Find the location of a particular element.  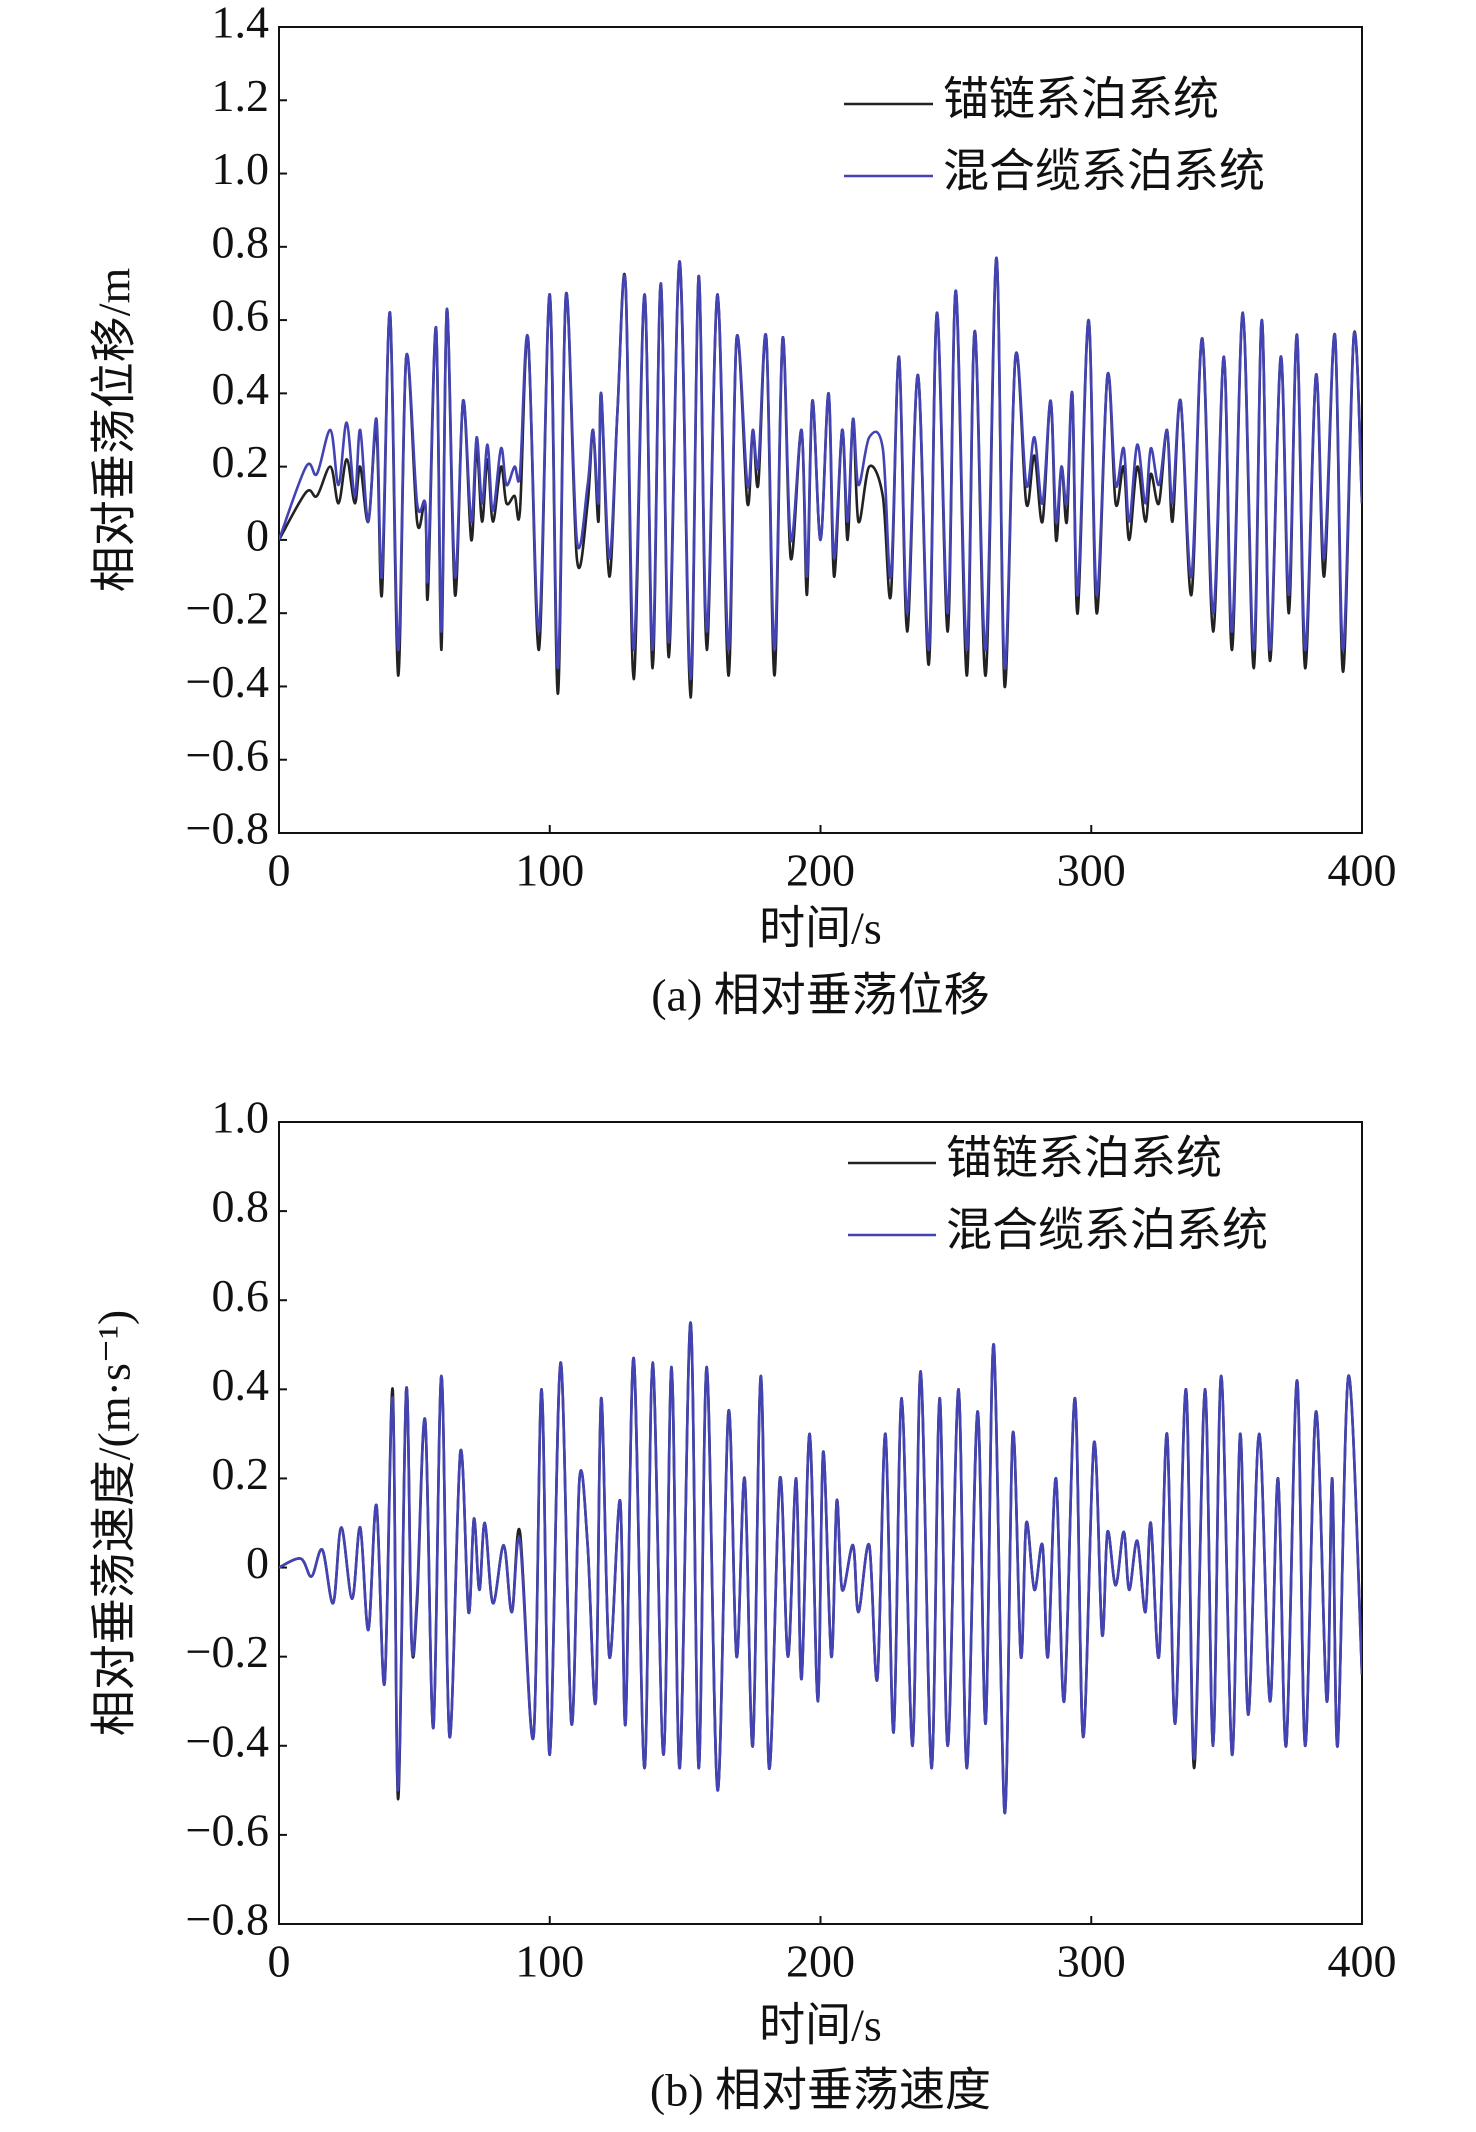

data-line is located at coordinates (820, 468).